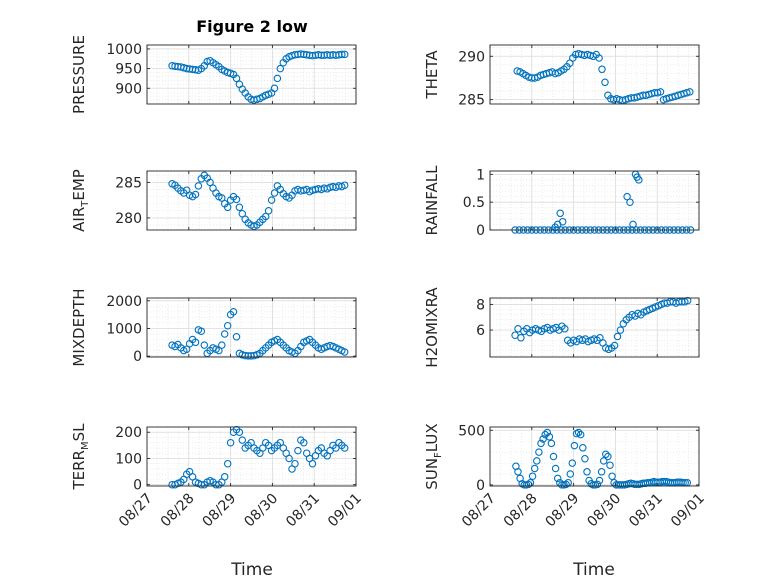  I want to click on y-axis-label: H2OMIXRA, so click(432, 327).